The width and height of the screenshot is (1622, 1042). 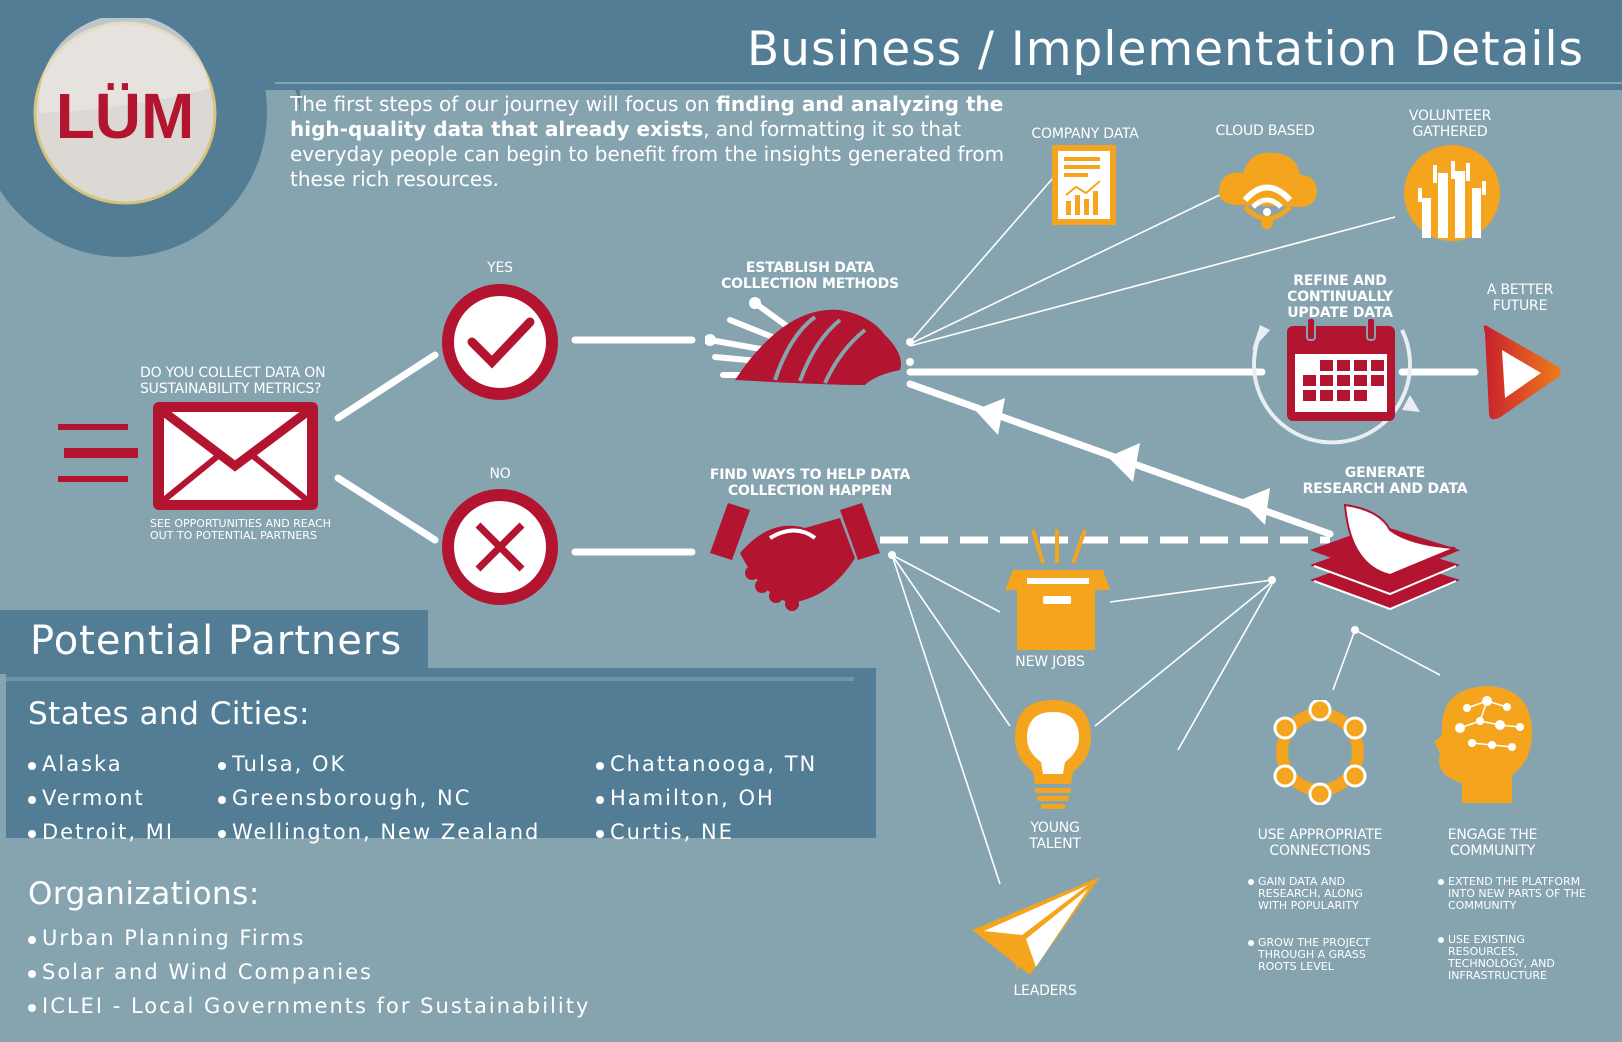 I want to click on brain-head-icon, so click(x=1483, y=744).